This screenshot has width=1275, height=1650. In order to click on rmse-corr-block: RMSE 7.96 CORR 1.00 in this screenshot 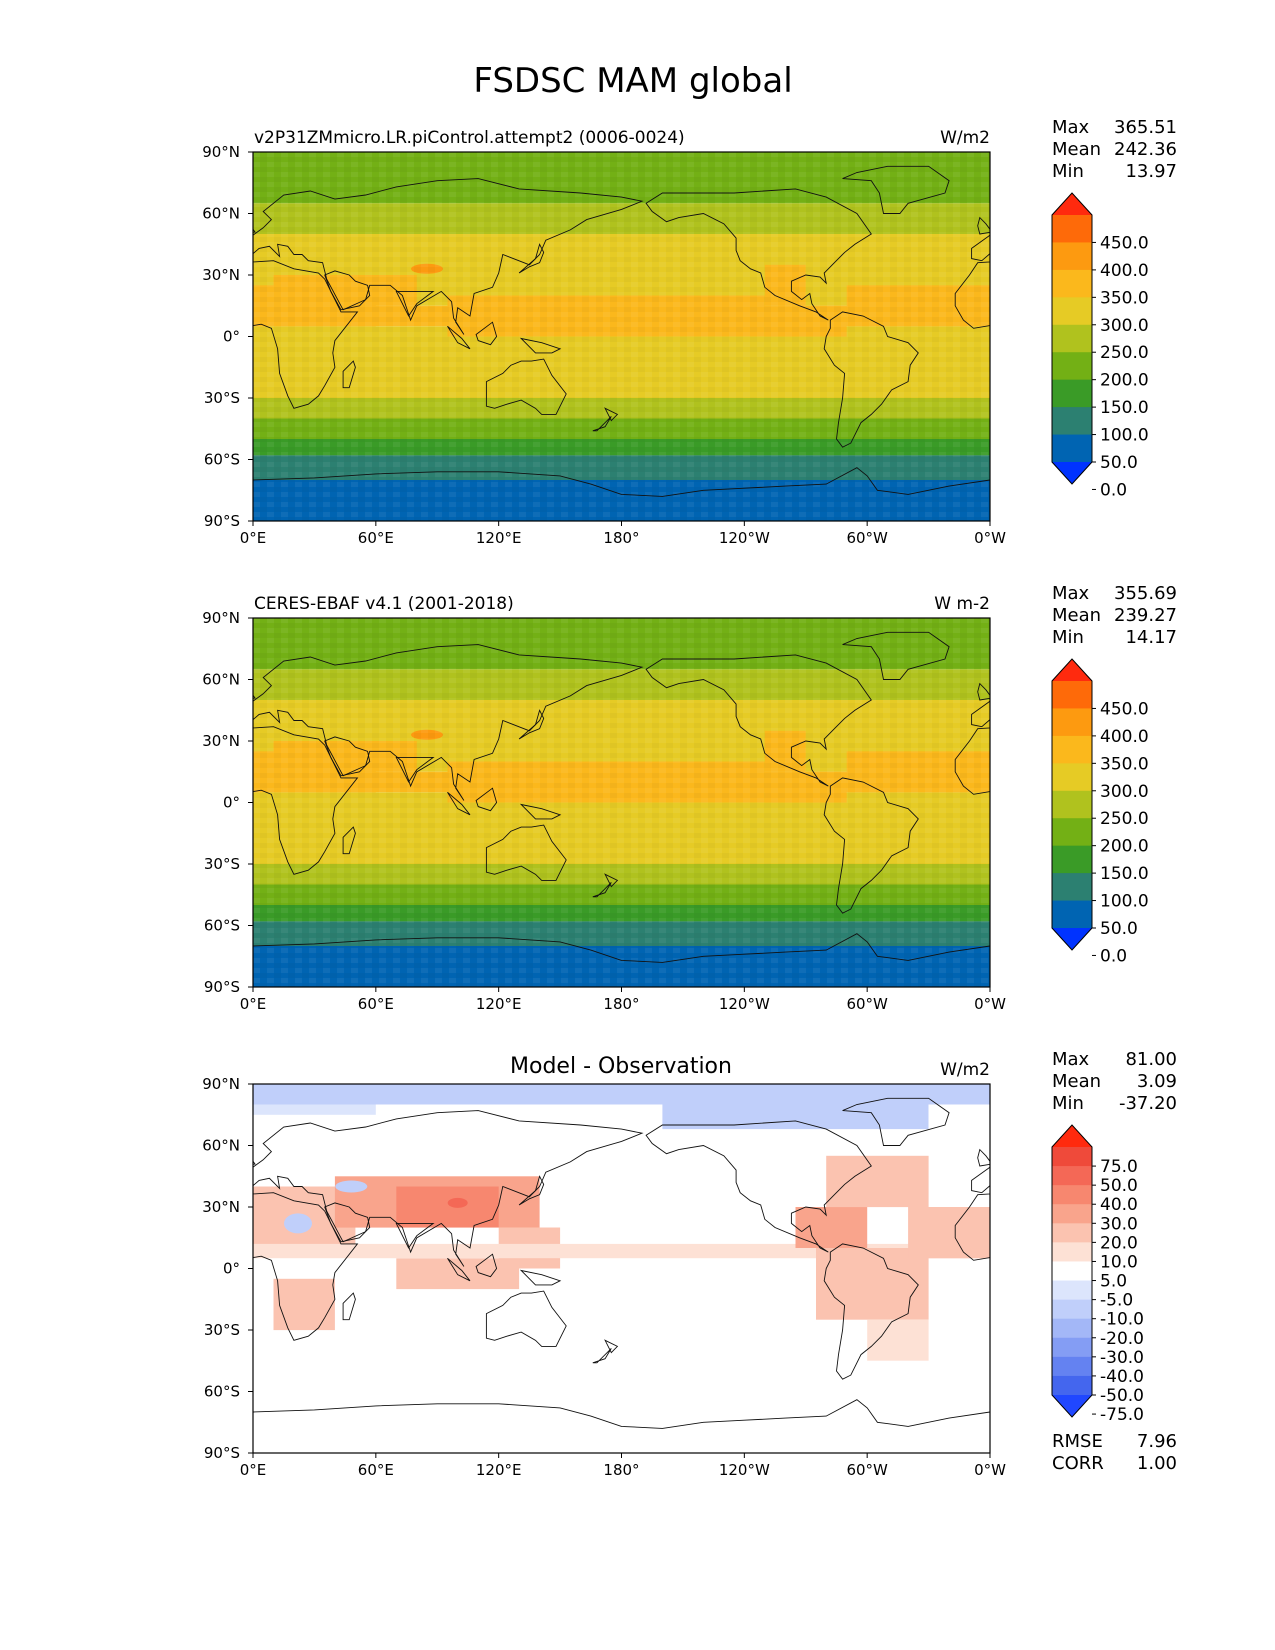, I will do `click(1114, 1452)`.